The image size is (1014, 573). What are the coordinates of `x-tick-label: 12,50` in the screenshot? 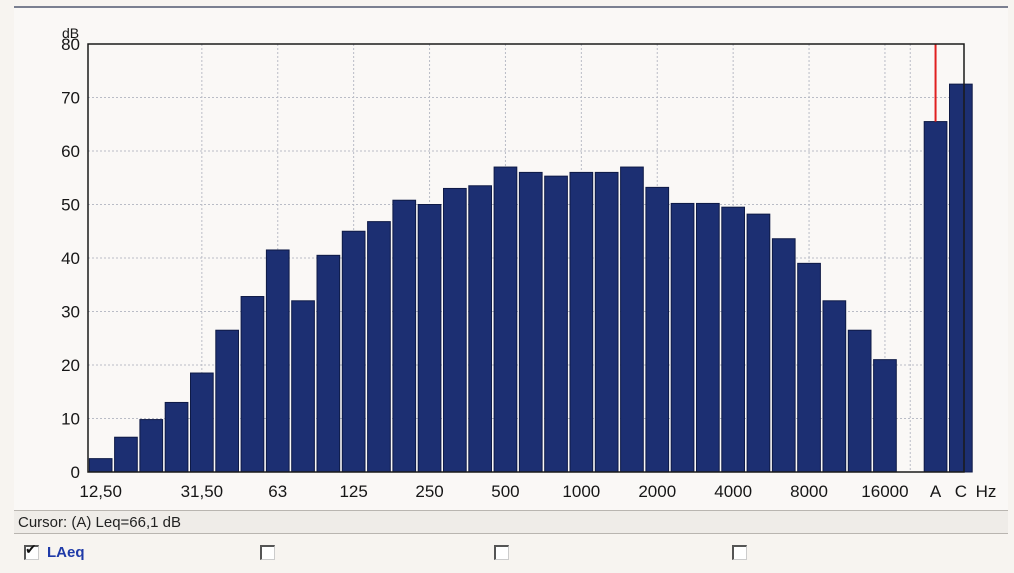 It's located at (100, 491).